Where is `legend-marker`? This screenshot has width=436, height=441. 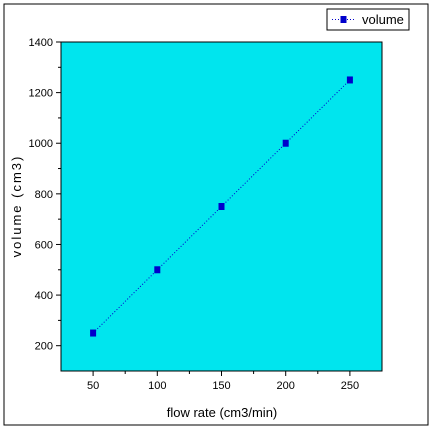 legend-marker is located at coordinates (343, 19).